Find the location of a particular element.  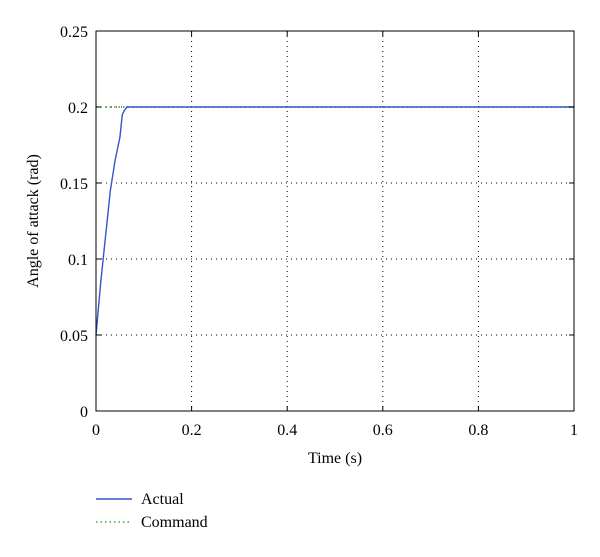

x-tick-label: 0.2 is located at coordinates (192, 430).